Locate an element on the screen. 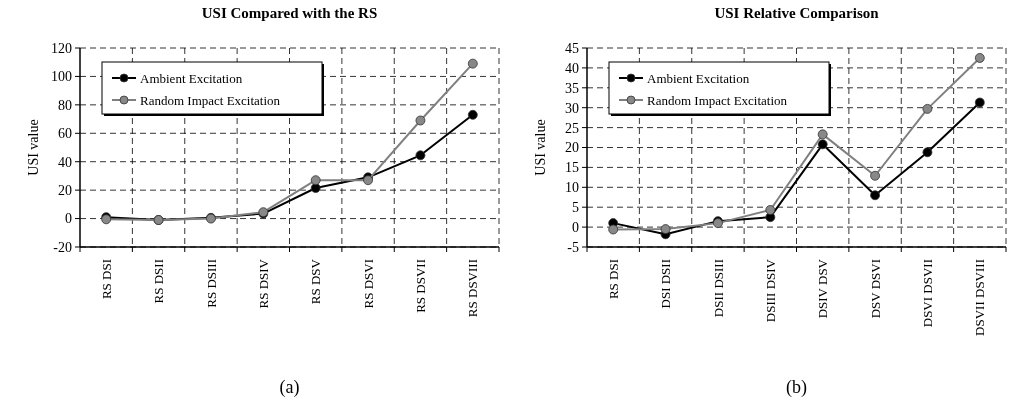  y-tick-label: 120 is located at coordinates (61, 48).